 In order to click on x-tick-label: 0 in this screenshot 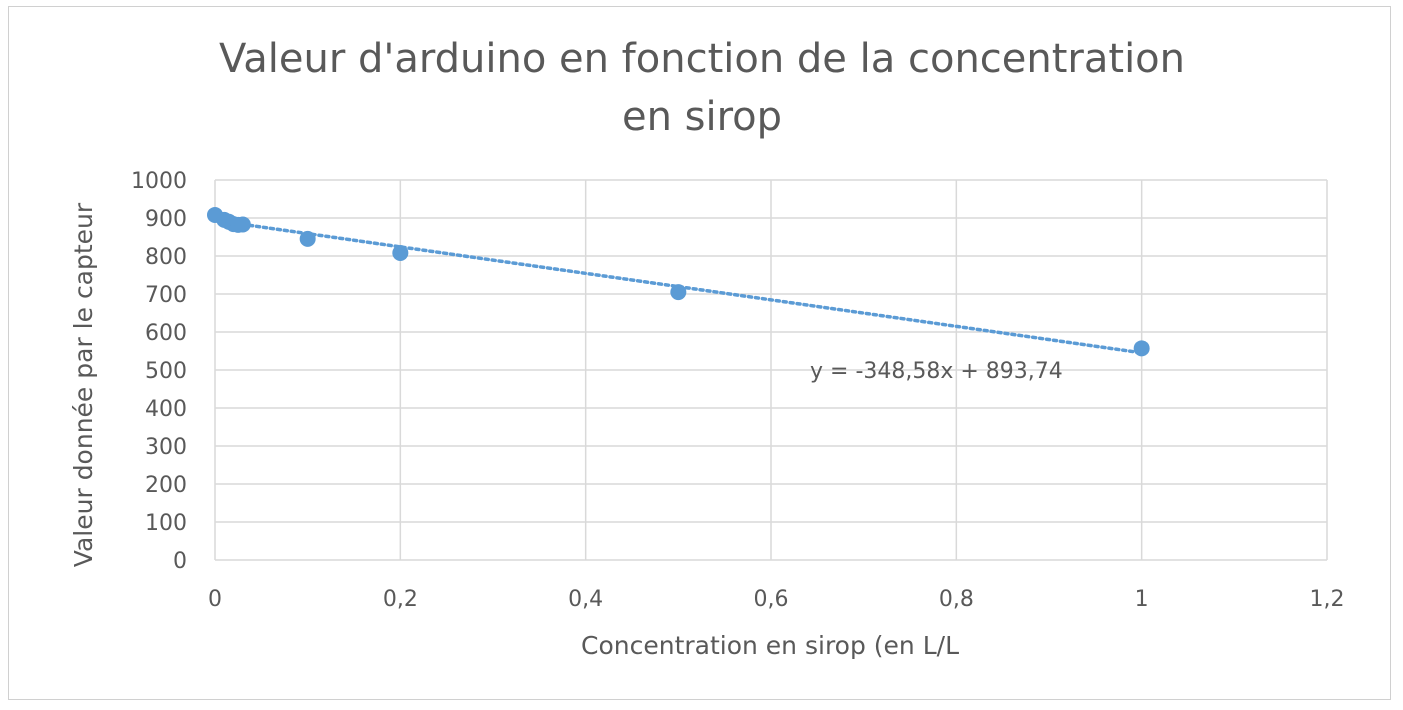, I will do `click(215, 599)`.